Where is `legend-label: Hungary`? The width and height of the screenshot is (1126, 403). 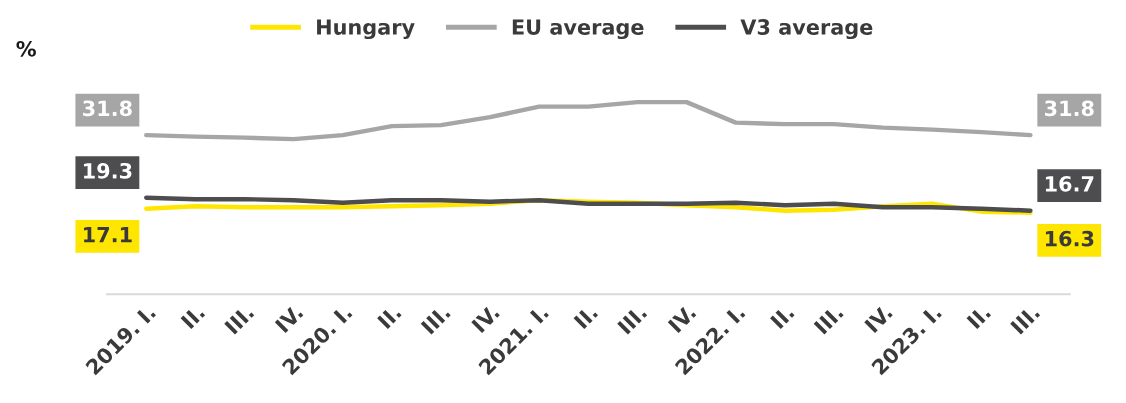 legend-label: Hungary is located at coordinates (366, 29).